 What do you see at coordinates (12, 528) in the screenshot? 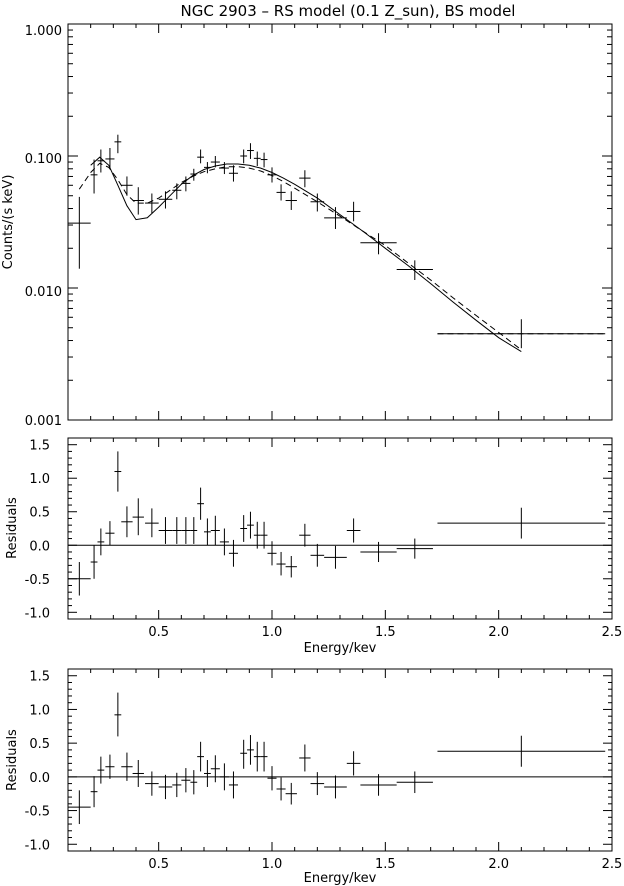
I see `residuals-y-axis-label: Residuals` at bounding box center [12, 528].